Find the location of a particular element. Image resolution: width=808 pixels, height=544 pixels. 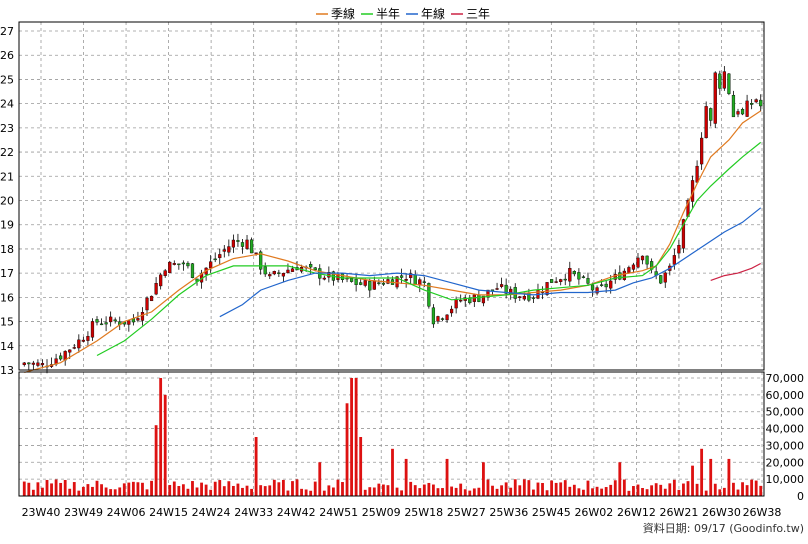

volume-tick-label: 20,000 is located at coordinates (785, 462).